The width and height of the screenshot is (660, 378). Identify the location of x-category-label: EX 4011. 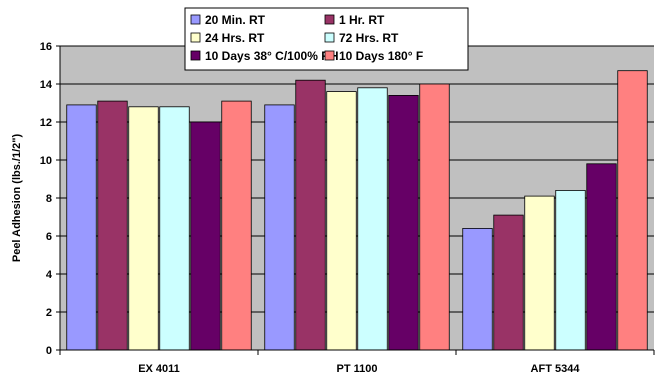
(159, 369).